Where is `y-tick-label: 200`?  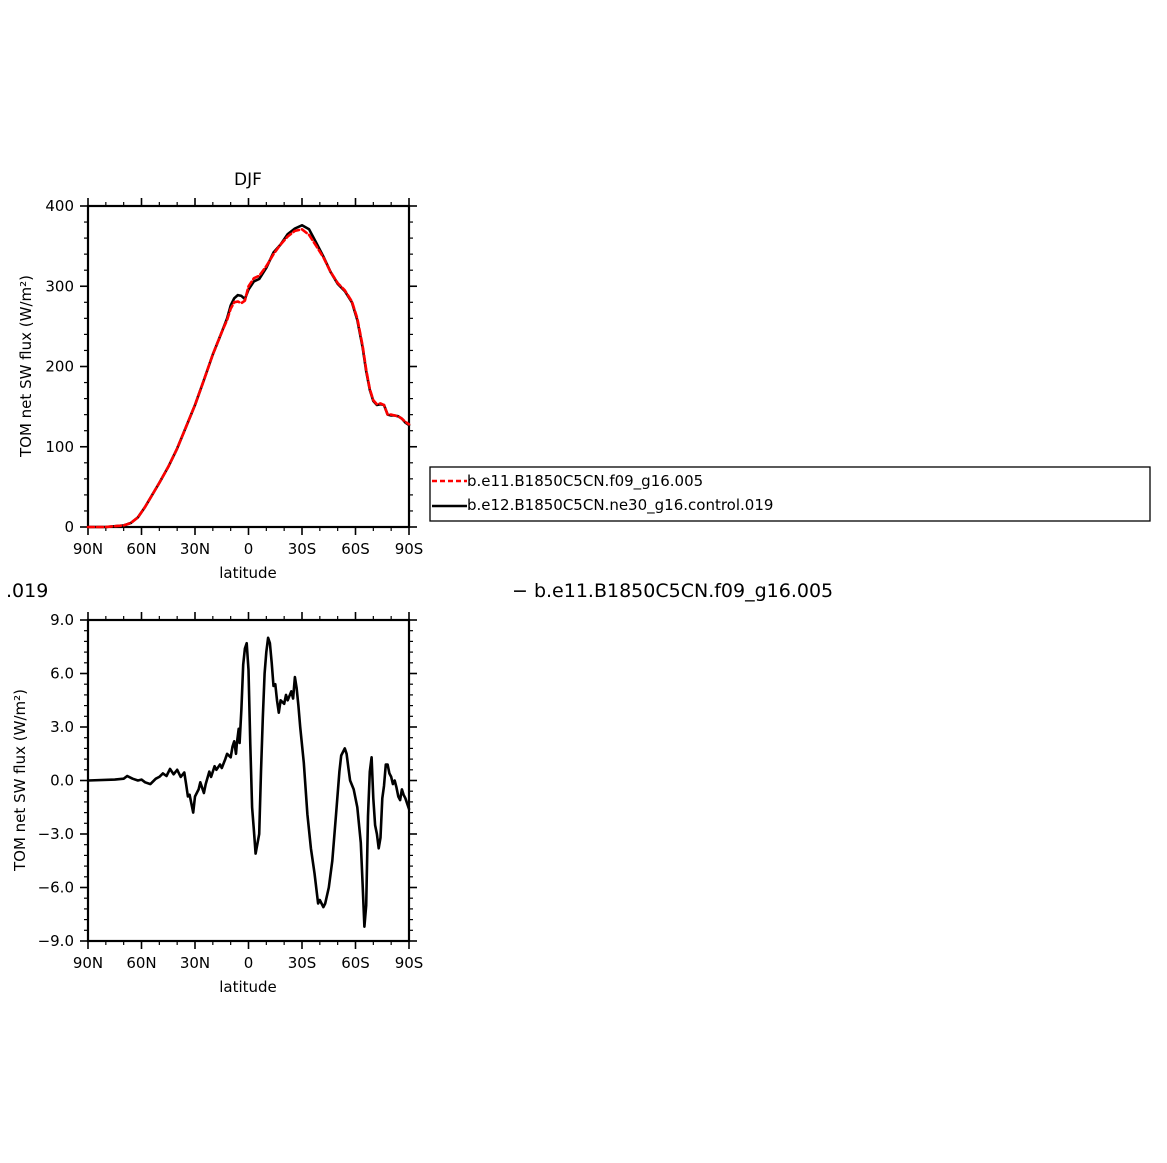
y-tick-label: 200 is located at coordinates (59, 367).